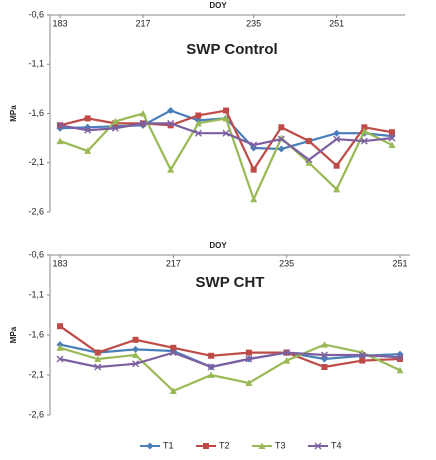 The height and width of the screenshot is (460, 436). Describe the element at coordinates (336, 445) in the screenshot. I see `legend-label: T4` at that location.